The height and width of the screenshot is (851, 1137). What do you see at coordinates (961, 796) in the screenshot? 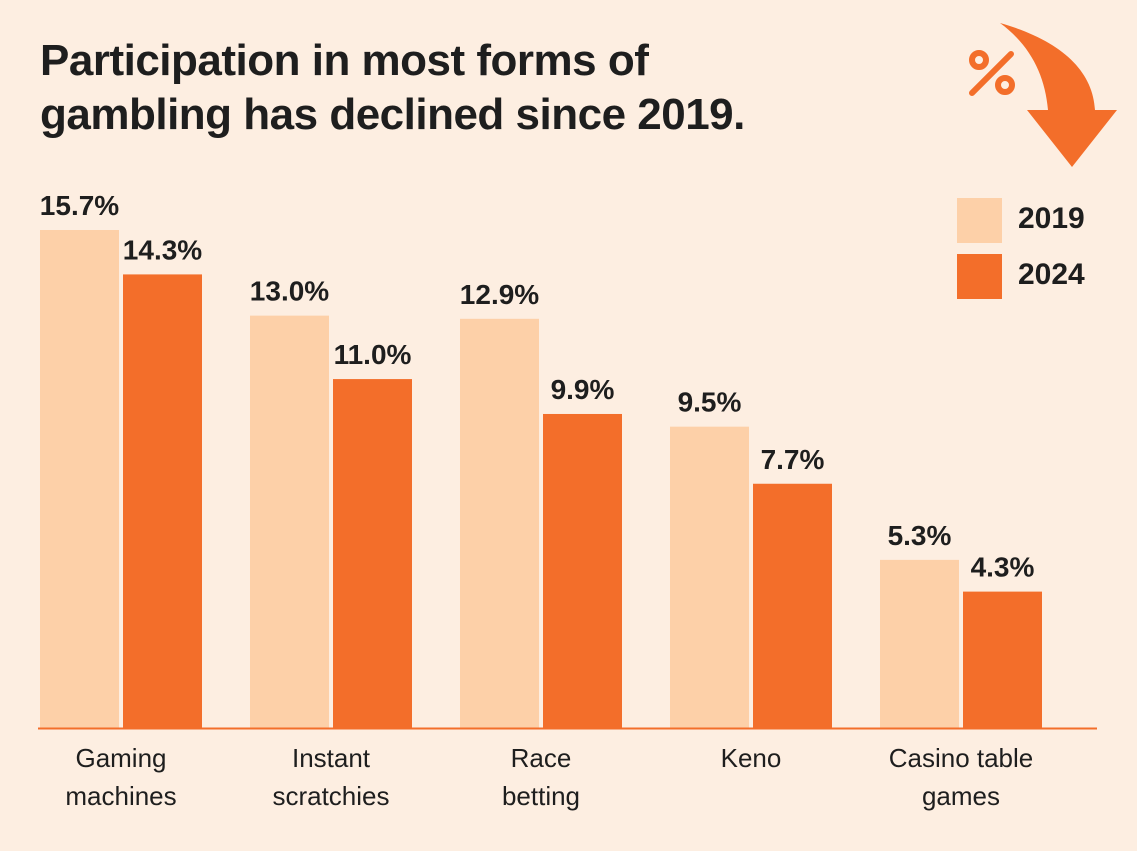
I see `category-label: games` at bounding box center [961, 796].